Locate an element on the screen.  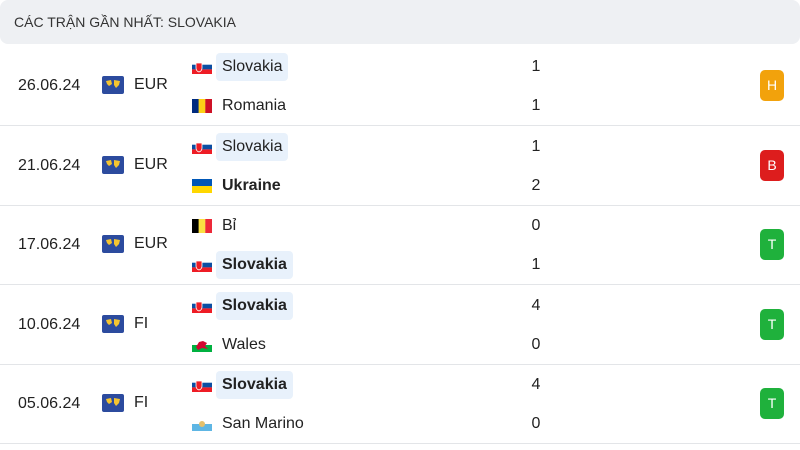
match-date: 17.06.24 is located at coordinates (49, 244).